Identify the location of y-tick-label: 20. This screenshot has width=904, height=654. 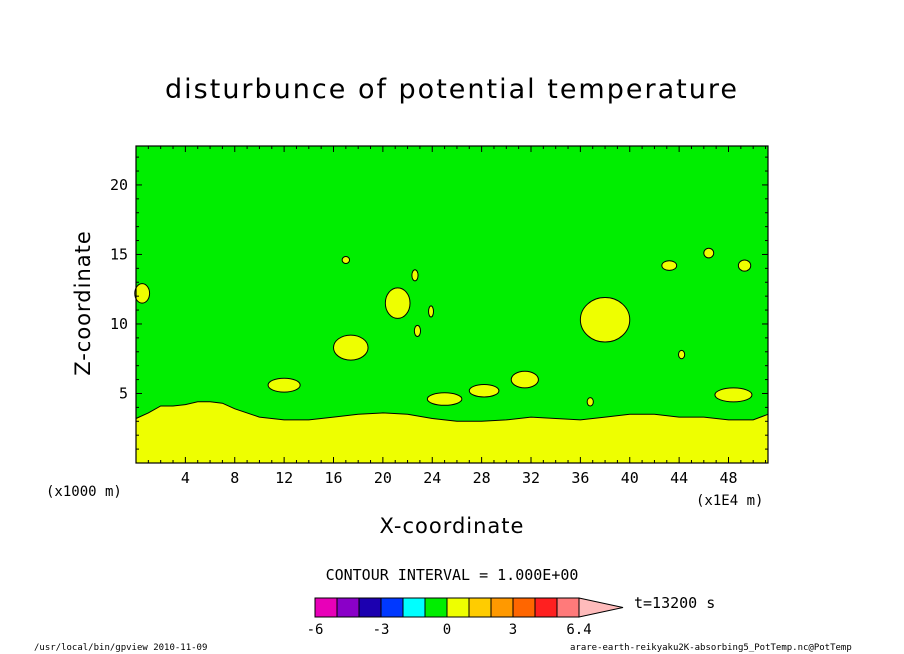
(119, 185).